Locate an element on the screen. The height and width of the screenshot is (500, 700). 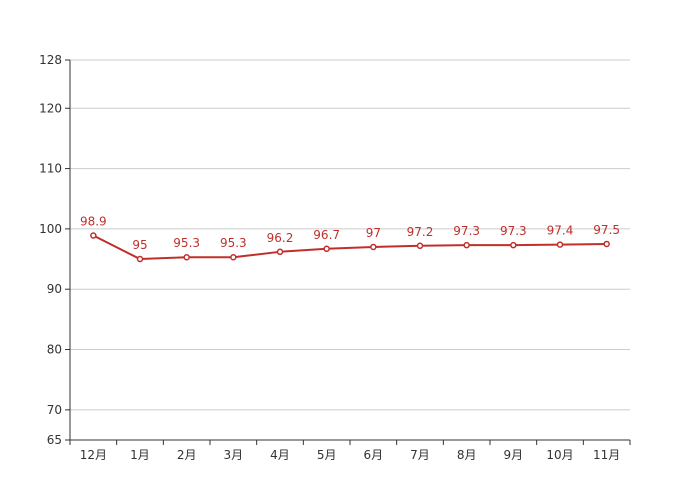
data-label: 97.2 is located at coordinates (420, 232).